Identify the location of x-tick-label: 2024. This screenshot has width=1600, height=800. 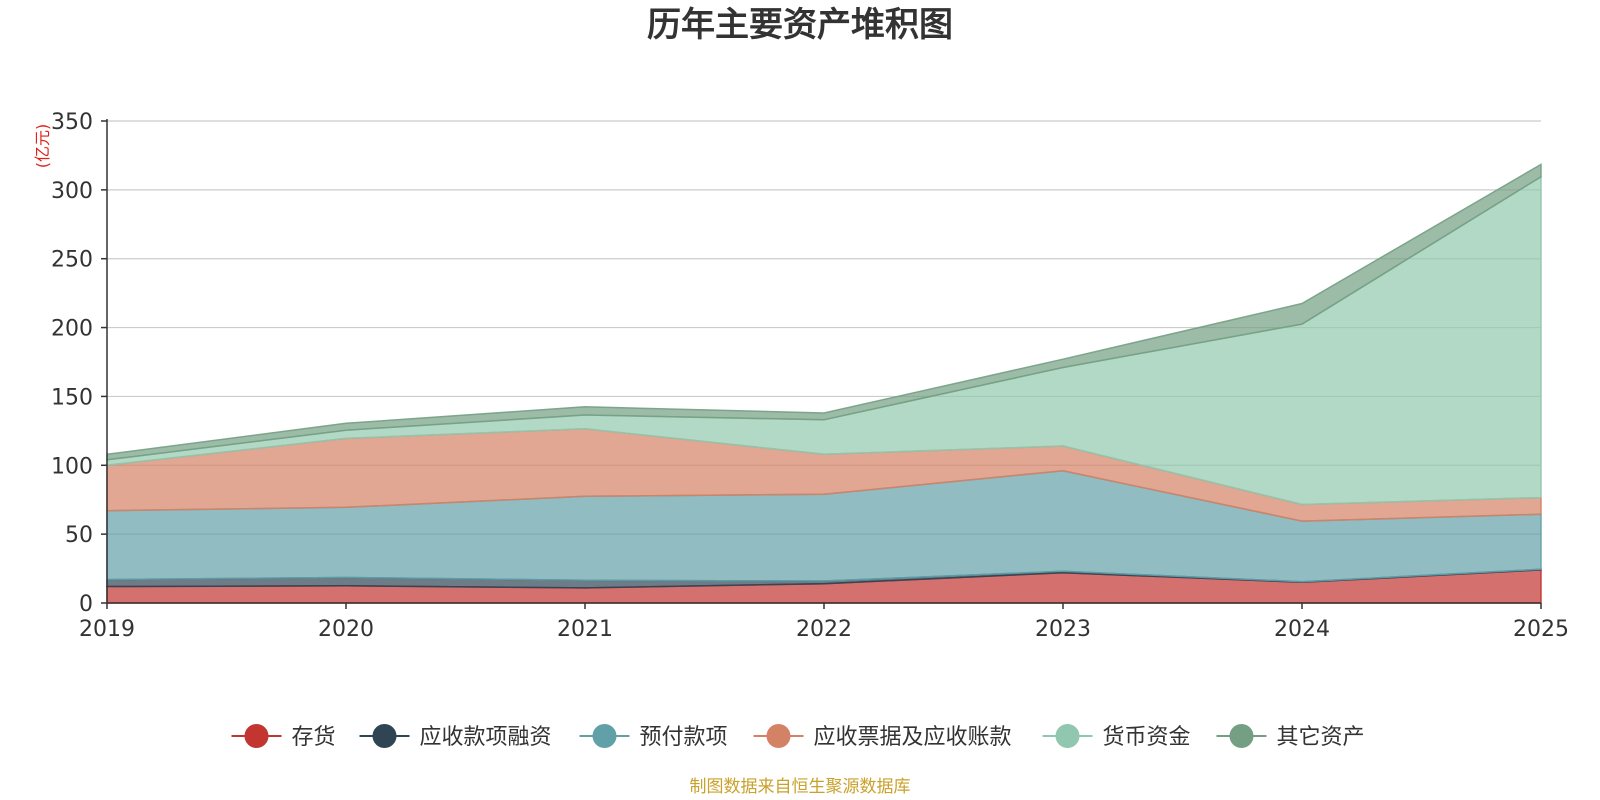
(1302, 629).